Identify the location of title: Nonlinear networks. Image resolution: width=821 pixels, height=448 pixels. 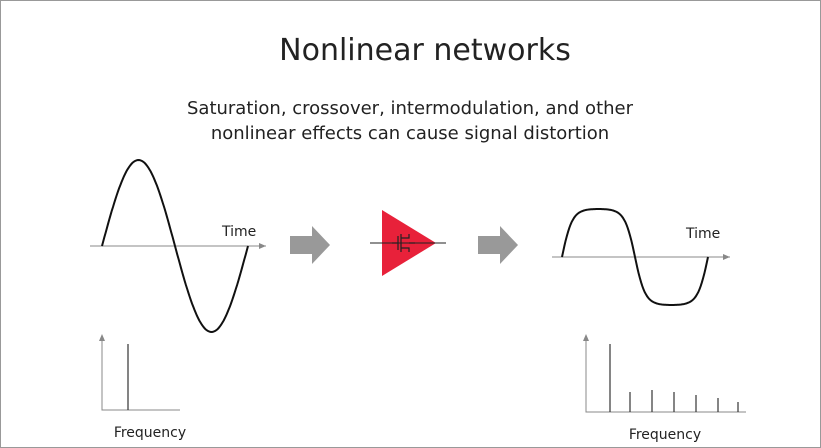
(425, 50).